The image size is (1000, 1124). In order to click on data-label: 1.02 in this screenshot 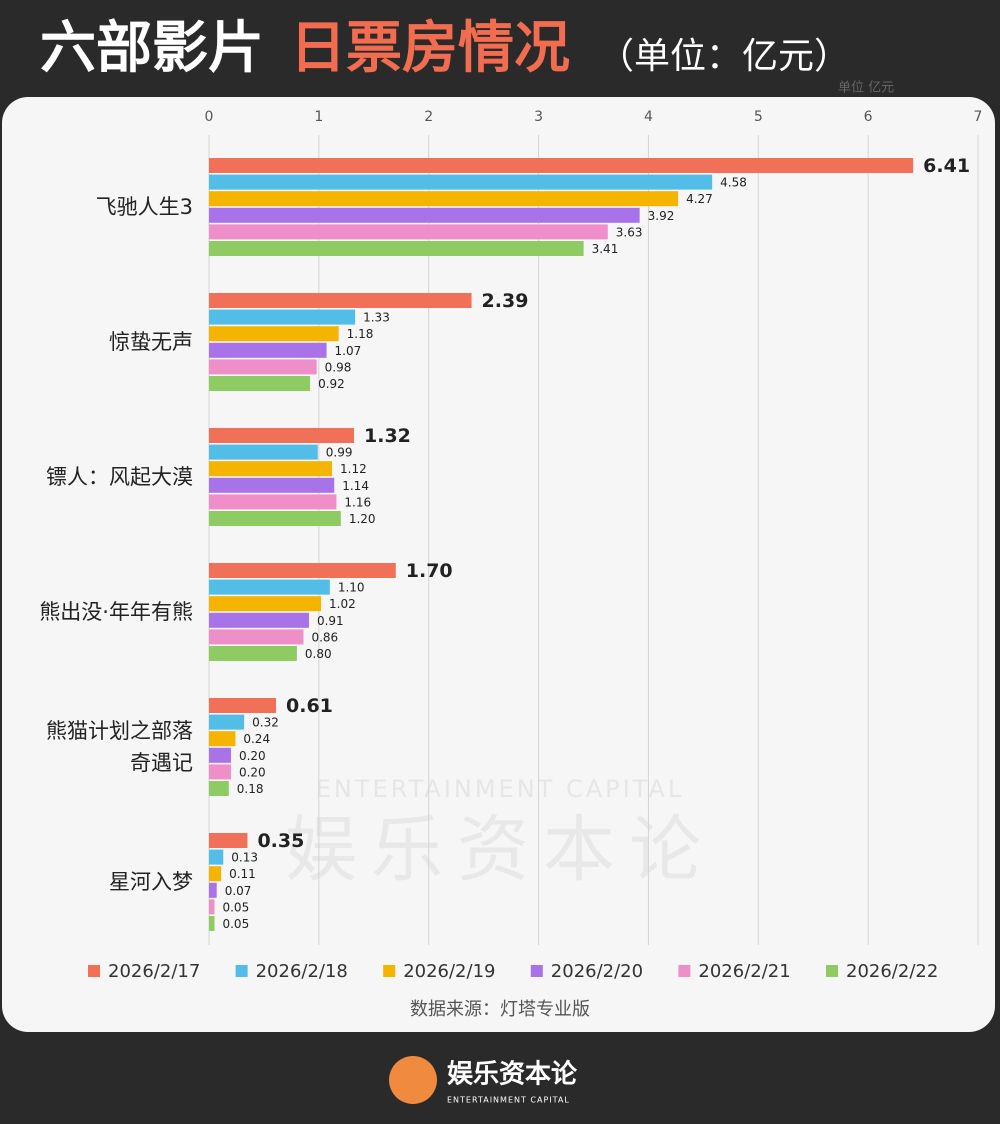, I will do `click(342, 604)`.